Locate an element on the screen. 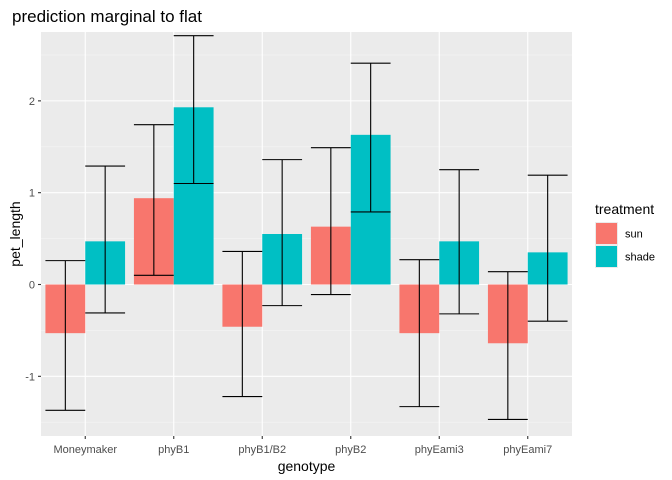 The width and height of the screenshot is (672, 480). y-tick-label: -1 is located at coordinates (30, 377).